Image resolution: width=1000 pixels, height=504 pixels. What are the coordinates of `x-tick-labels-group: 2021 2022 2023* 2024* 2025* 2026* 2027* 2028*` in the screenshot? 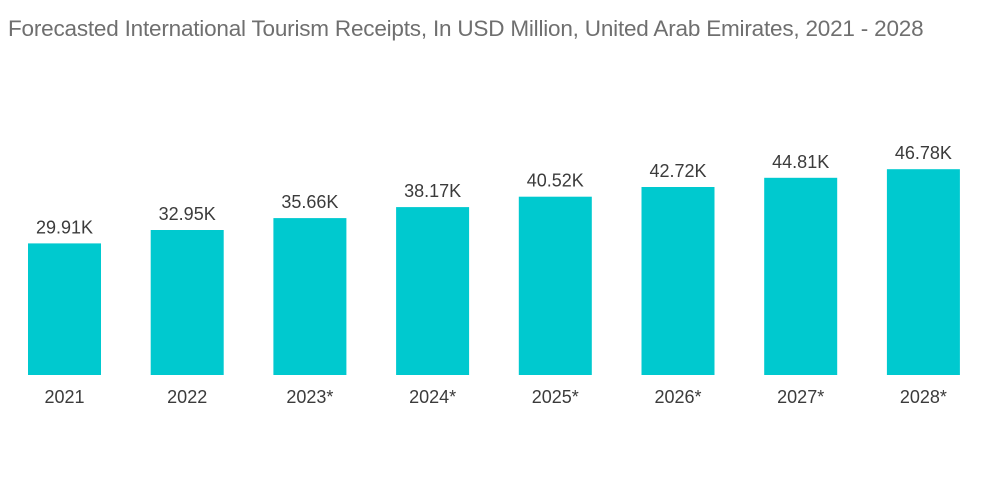 It's located at (495, 397).